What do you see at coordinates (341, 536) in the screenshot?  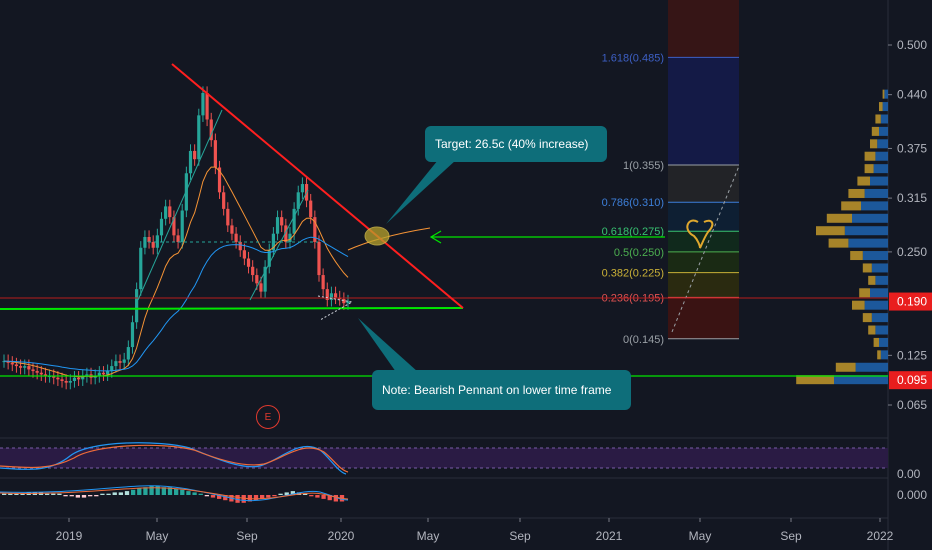 I see `x-tick-label: 2020` at bounding box center [341, 536].